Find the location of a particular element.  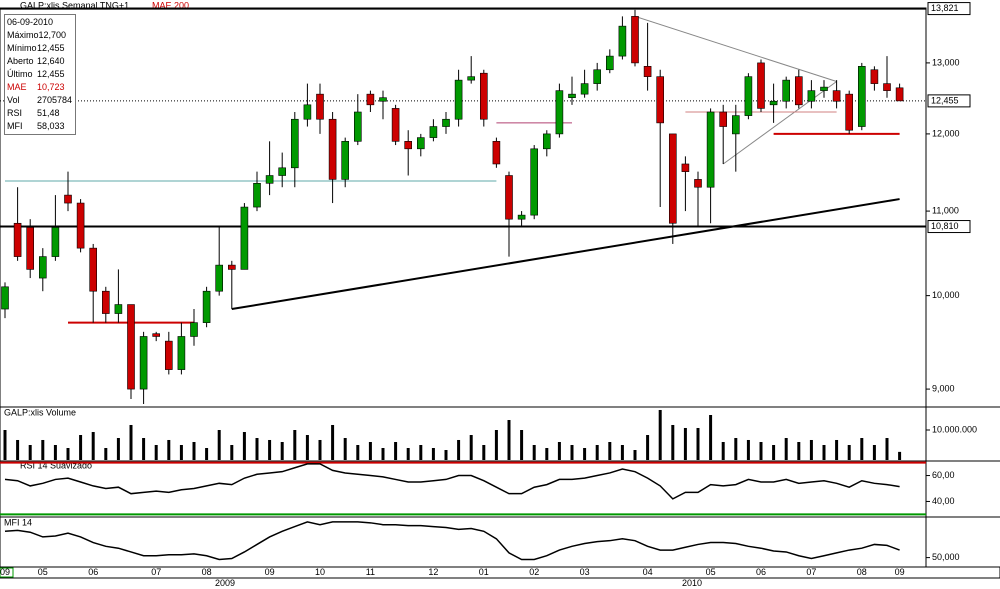

info-row: Último 12,455 is located at coordinates (40, 74).